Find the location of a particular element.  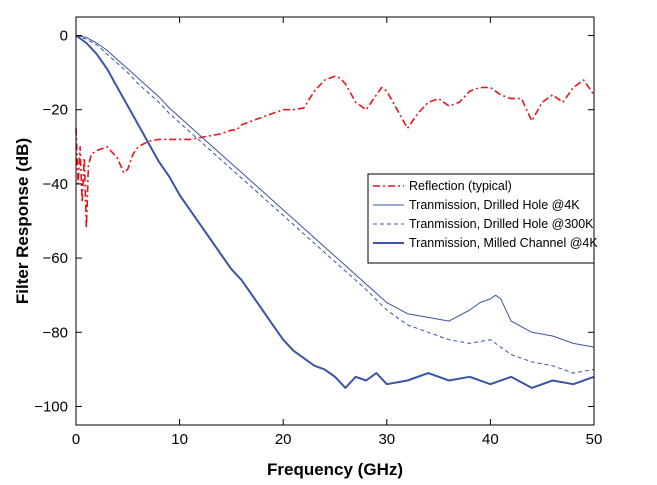

y-tick-label-0: 0 is located at coordinates (64, 36).